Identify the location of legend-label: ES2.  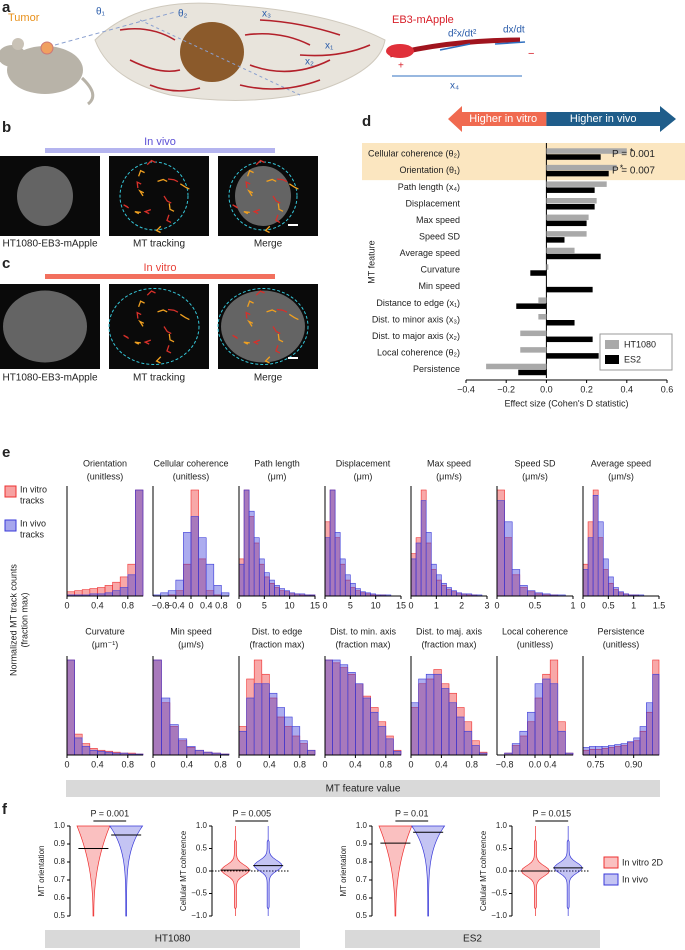
(632, 359).